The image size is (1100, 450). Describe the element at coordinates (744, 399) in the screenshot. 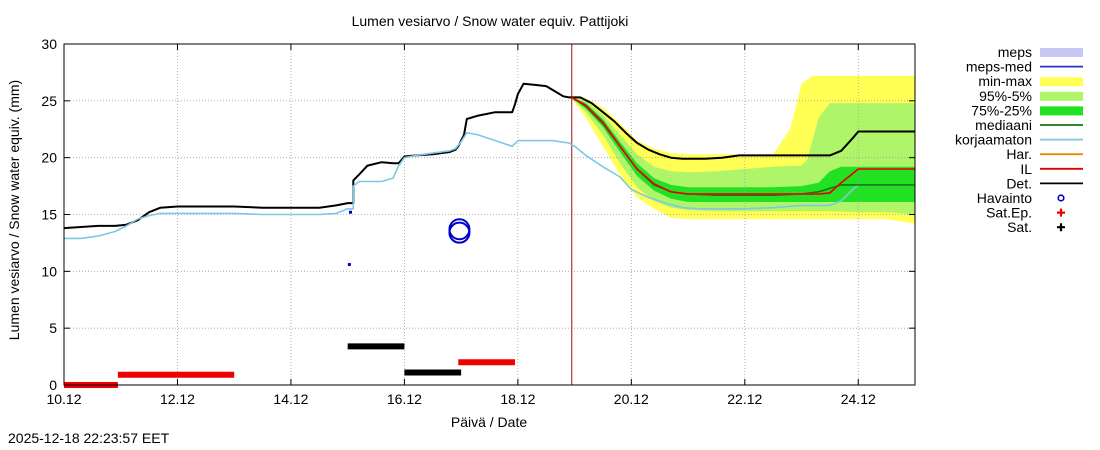

I see `x-tick-label: 22.12` at that location.